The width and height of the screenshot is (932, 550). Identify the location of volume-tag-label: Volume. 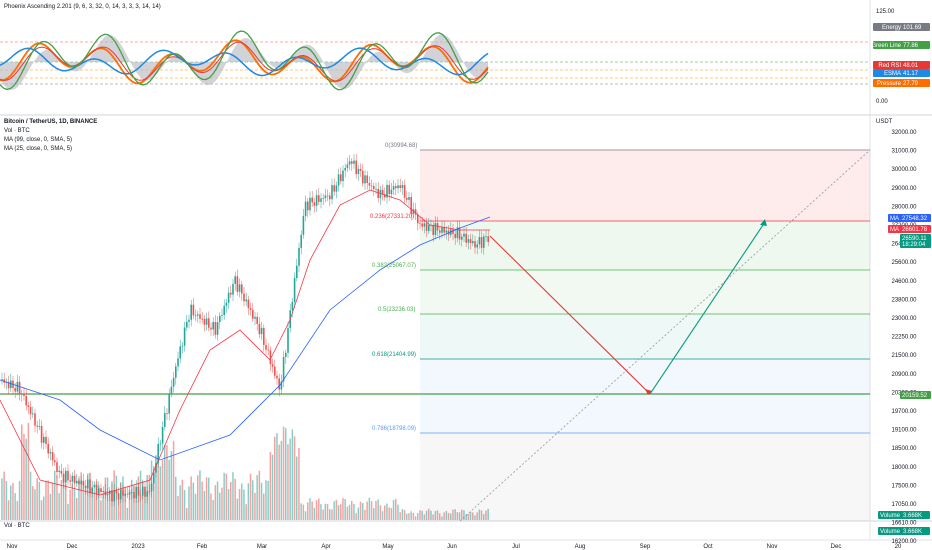
(890, 532).